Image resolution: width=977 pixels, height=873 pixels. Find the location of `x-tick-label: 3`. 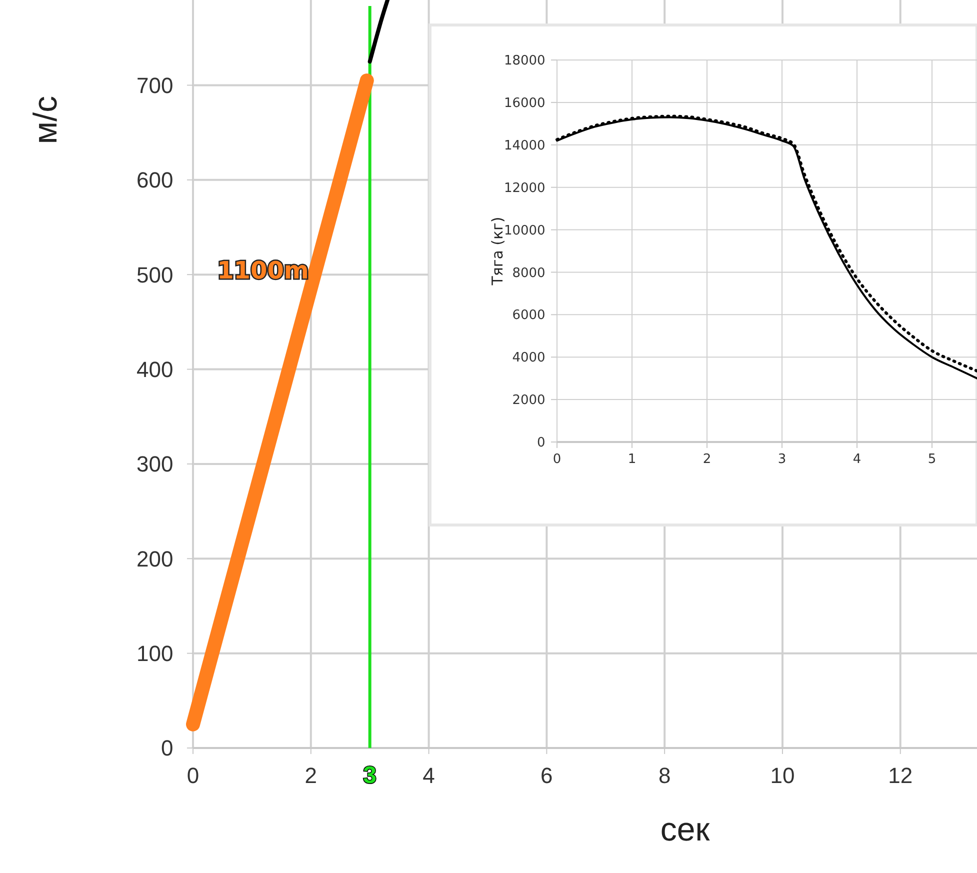

x-tick-label: 3 is located at coordinates (782, 459).